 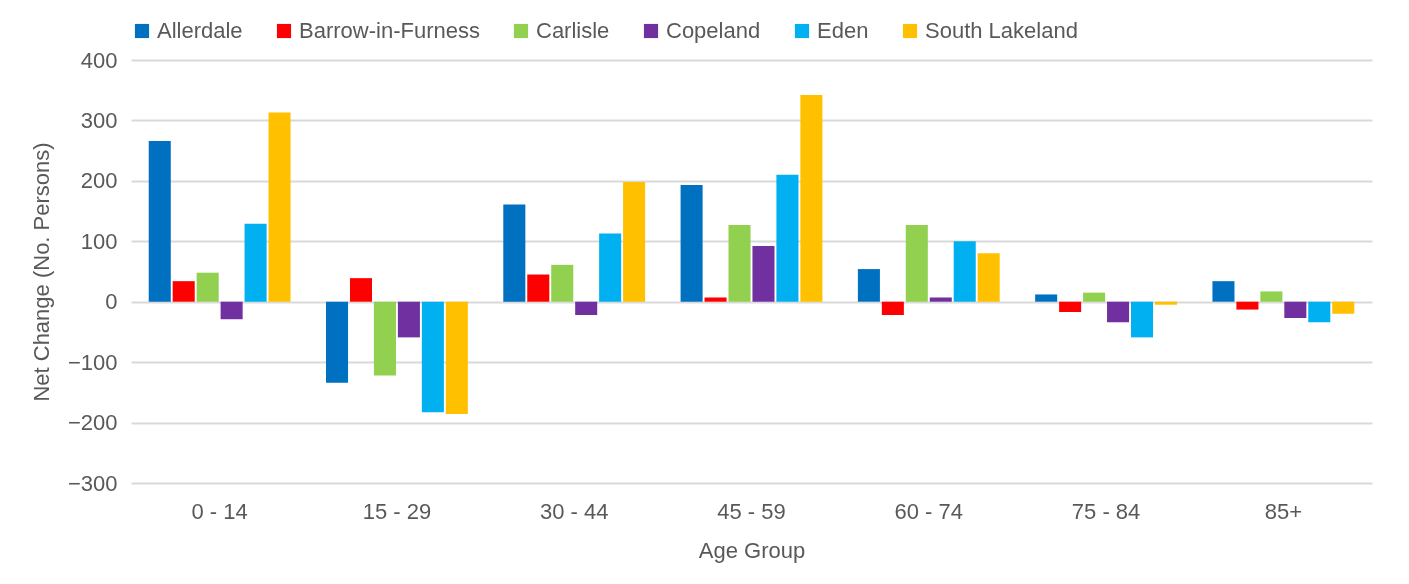 What do you see at coordinates (99, 60) in the screenshot?
I see `y-tick-label: 400` at bounding box center [99, 60].